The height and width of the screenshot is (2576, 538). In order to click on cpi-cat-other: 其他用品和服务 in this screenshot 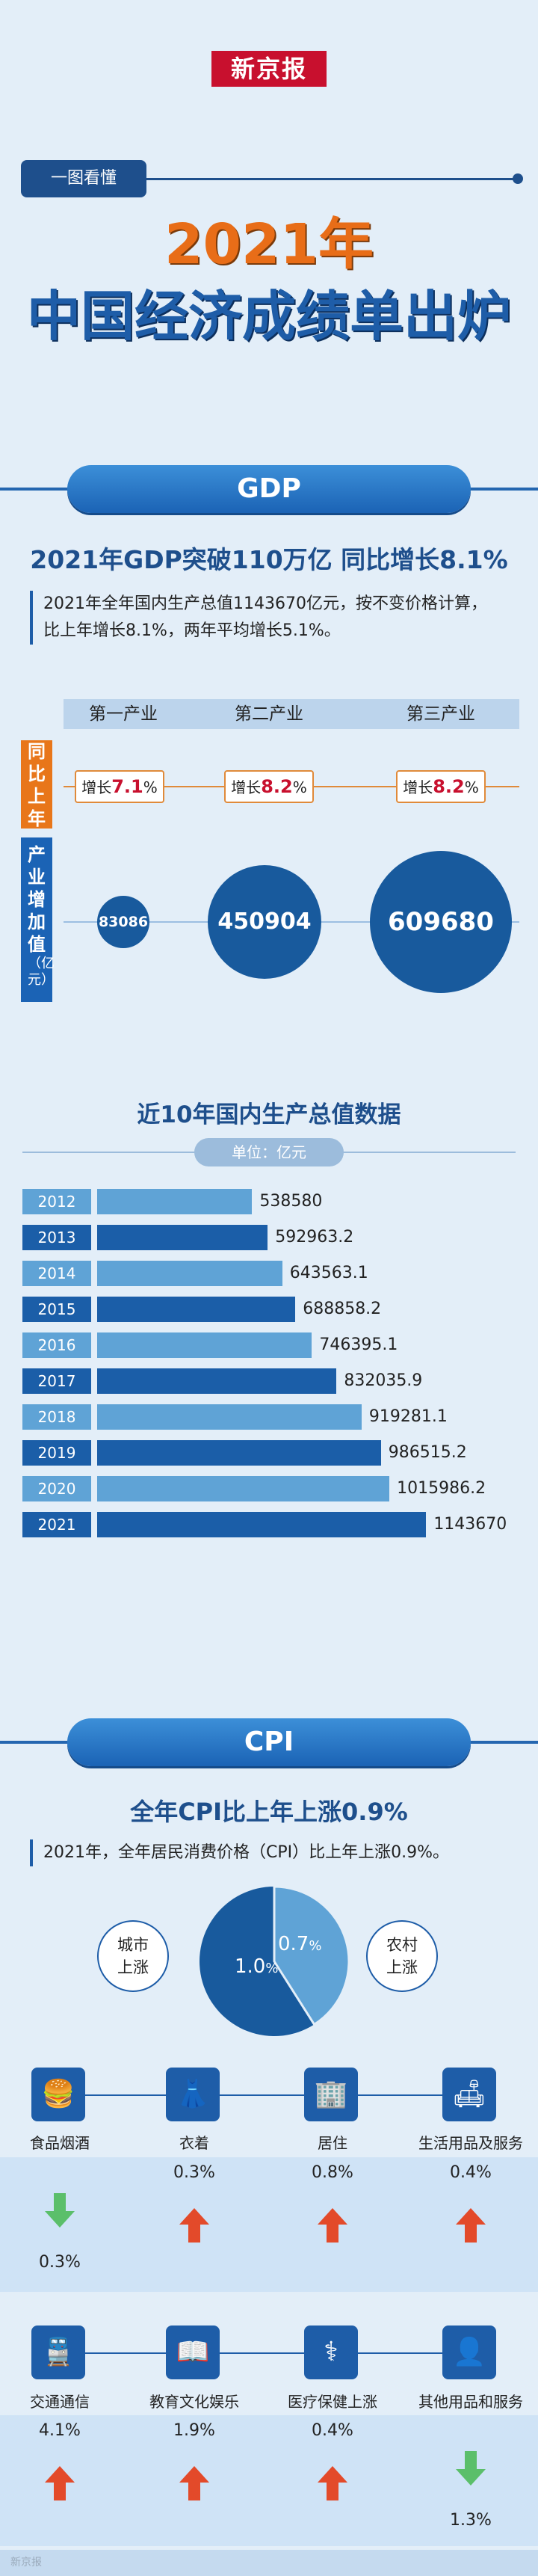, I will do `click(471, 2402)`.